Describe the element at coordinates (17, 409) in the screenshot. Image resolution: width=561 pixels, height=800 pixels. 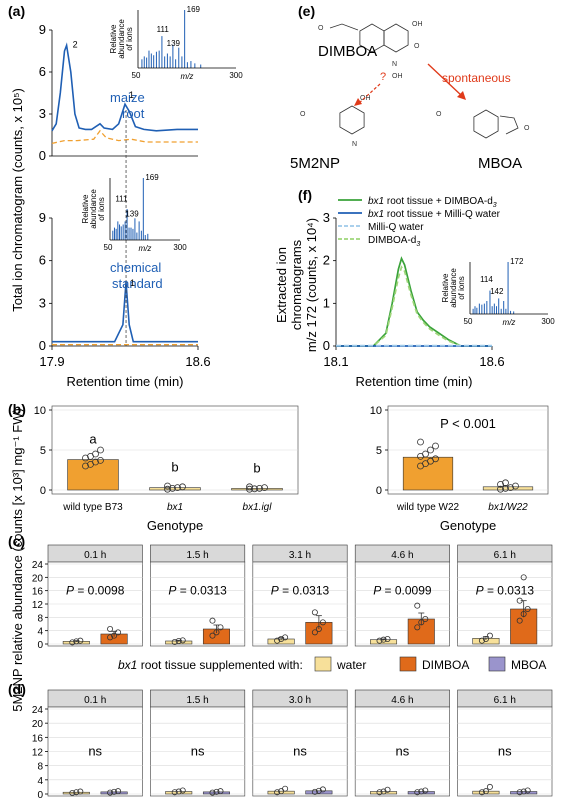
I see `panel-letter-b: (b)` at that location.